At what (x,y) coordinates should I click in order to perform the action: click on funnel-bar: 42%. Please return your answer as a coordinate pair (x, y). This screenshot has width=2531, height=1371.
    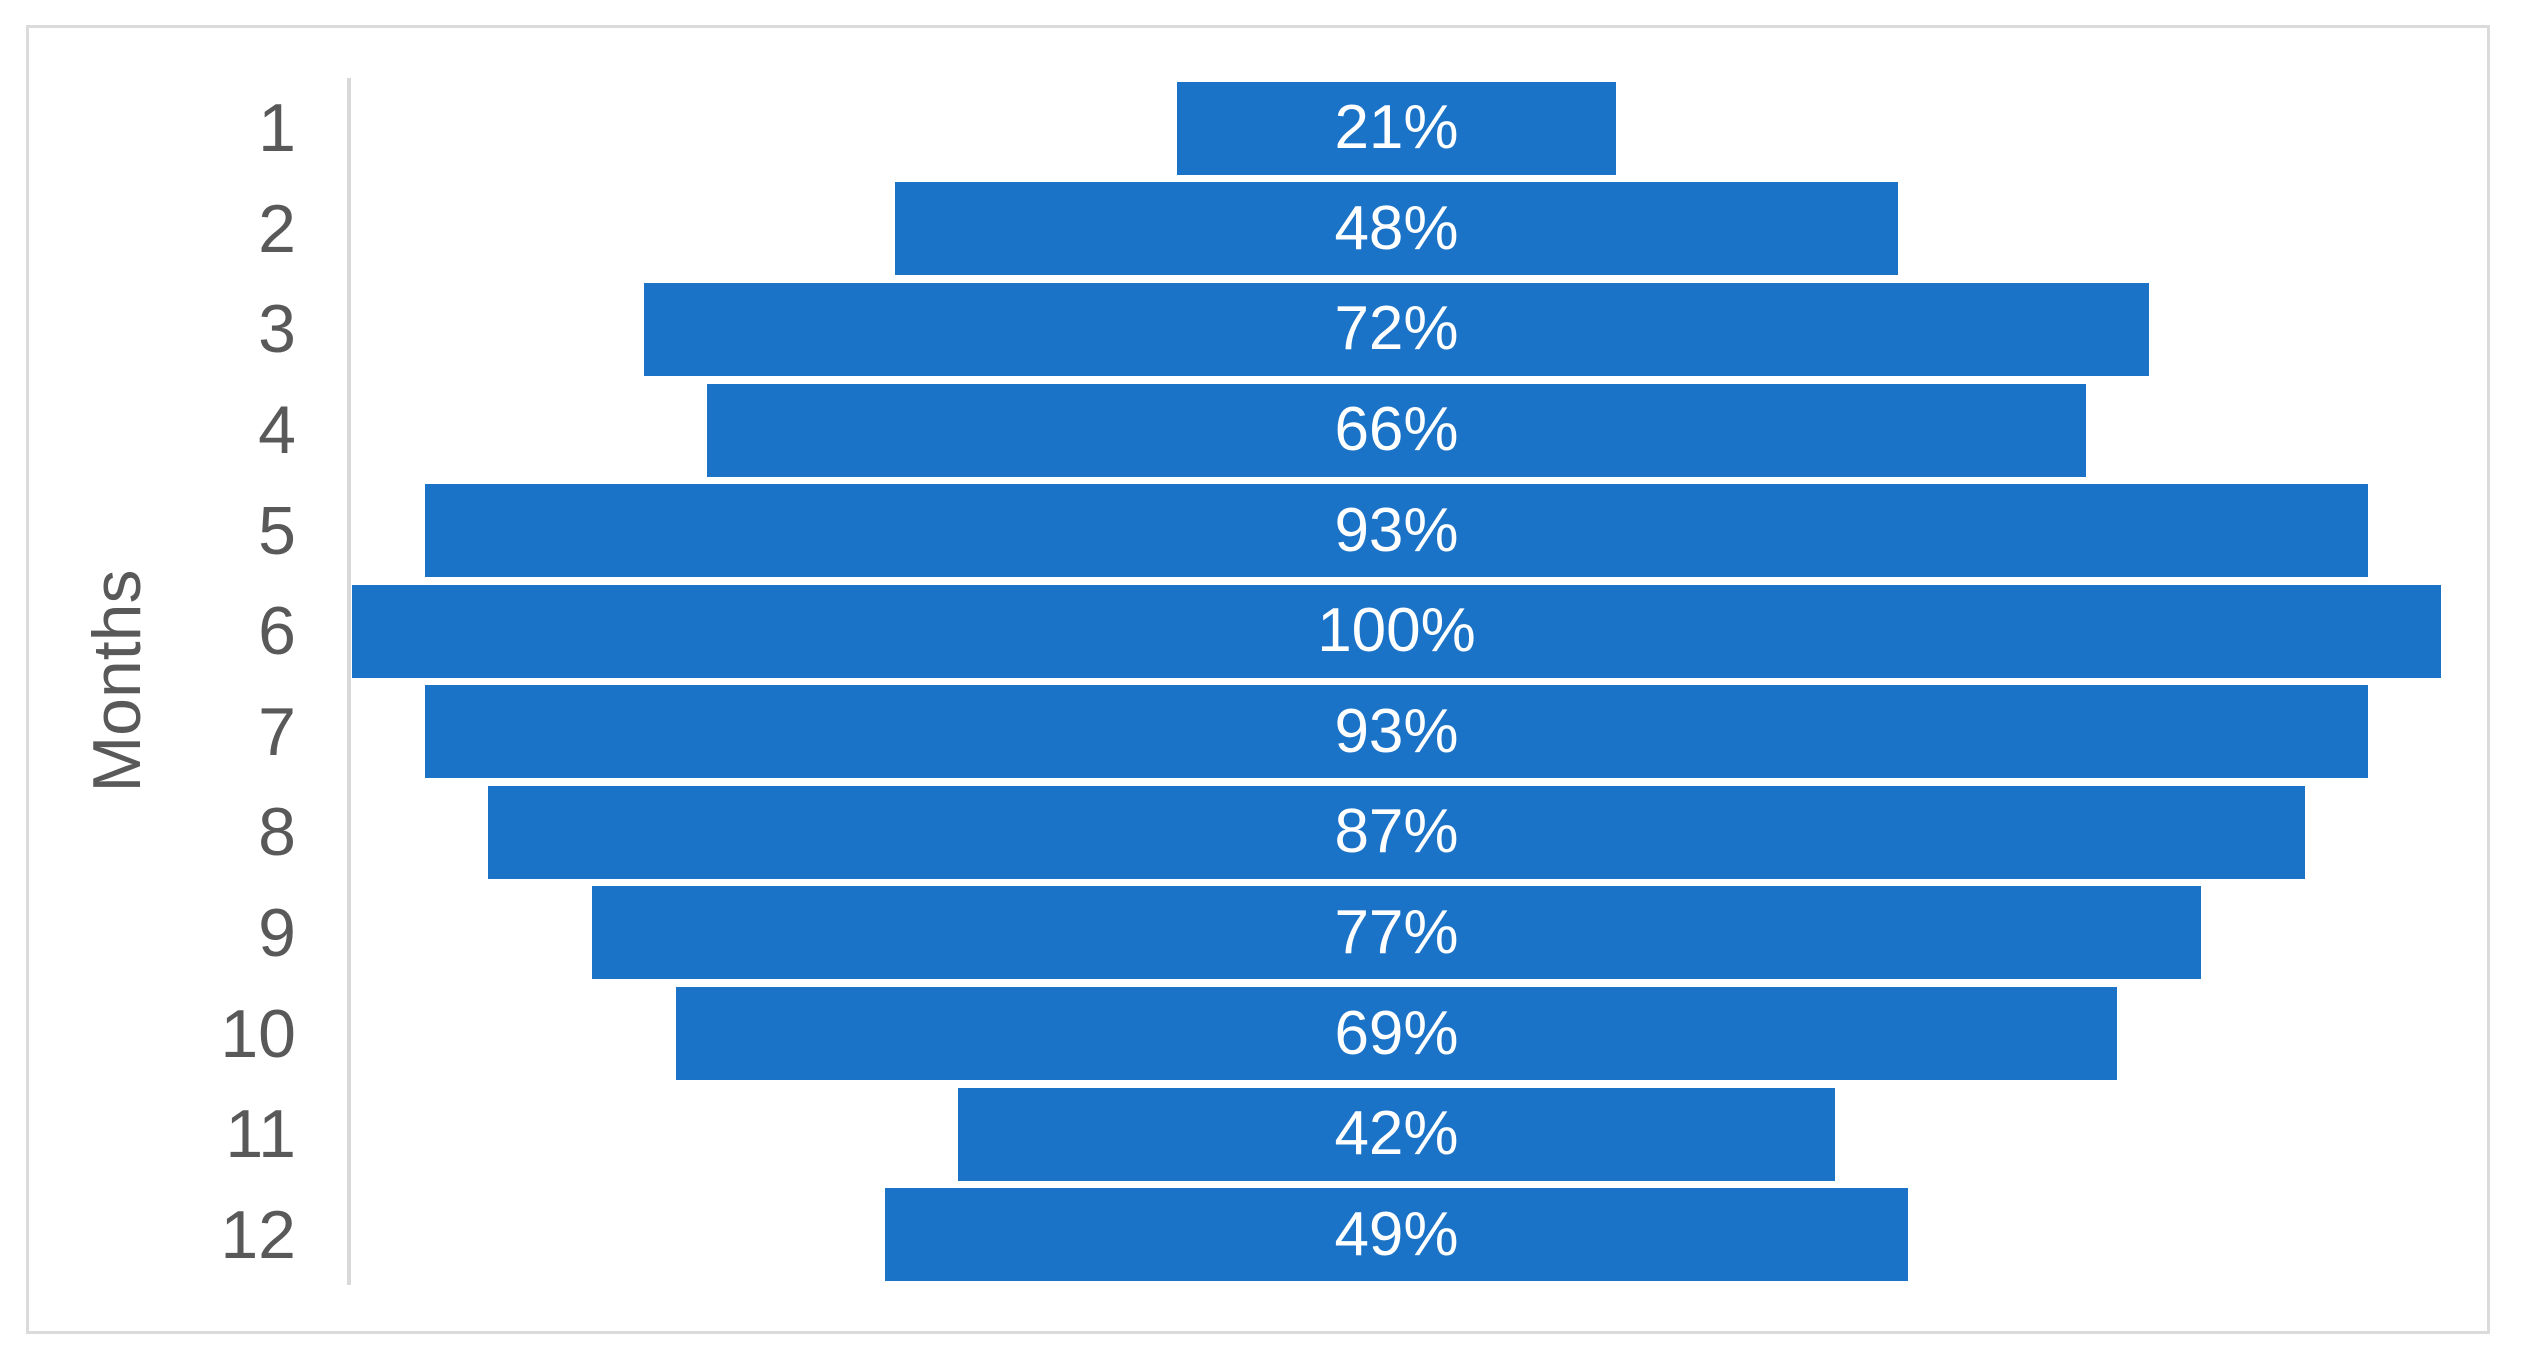
    Looking at the image, I should click on (1396, 1134).